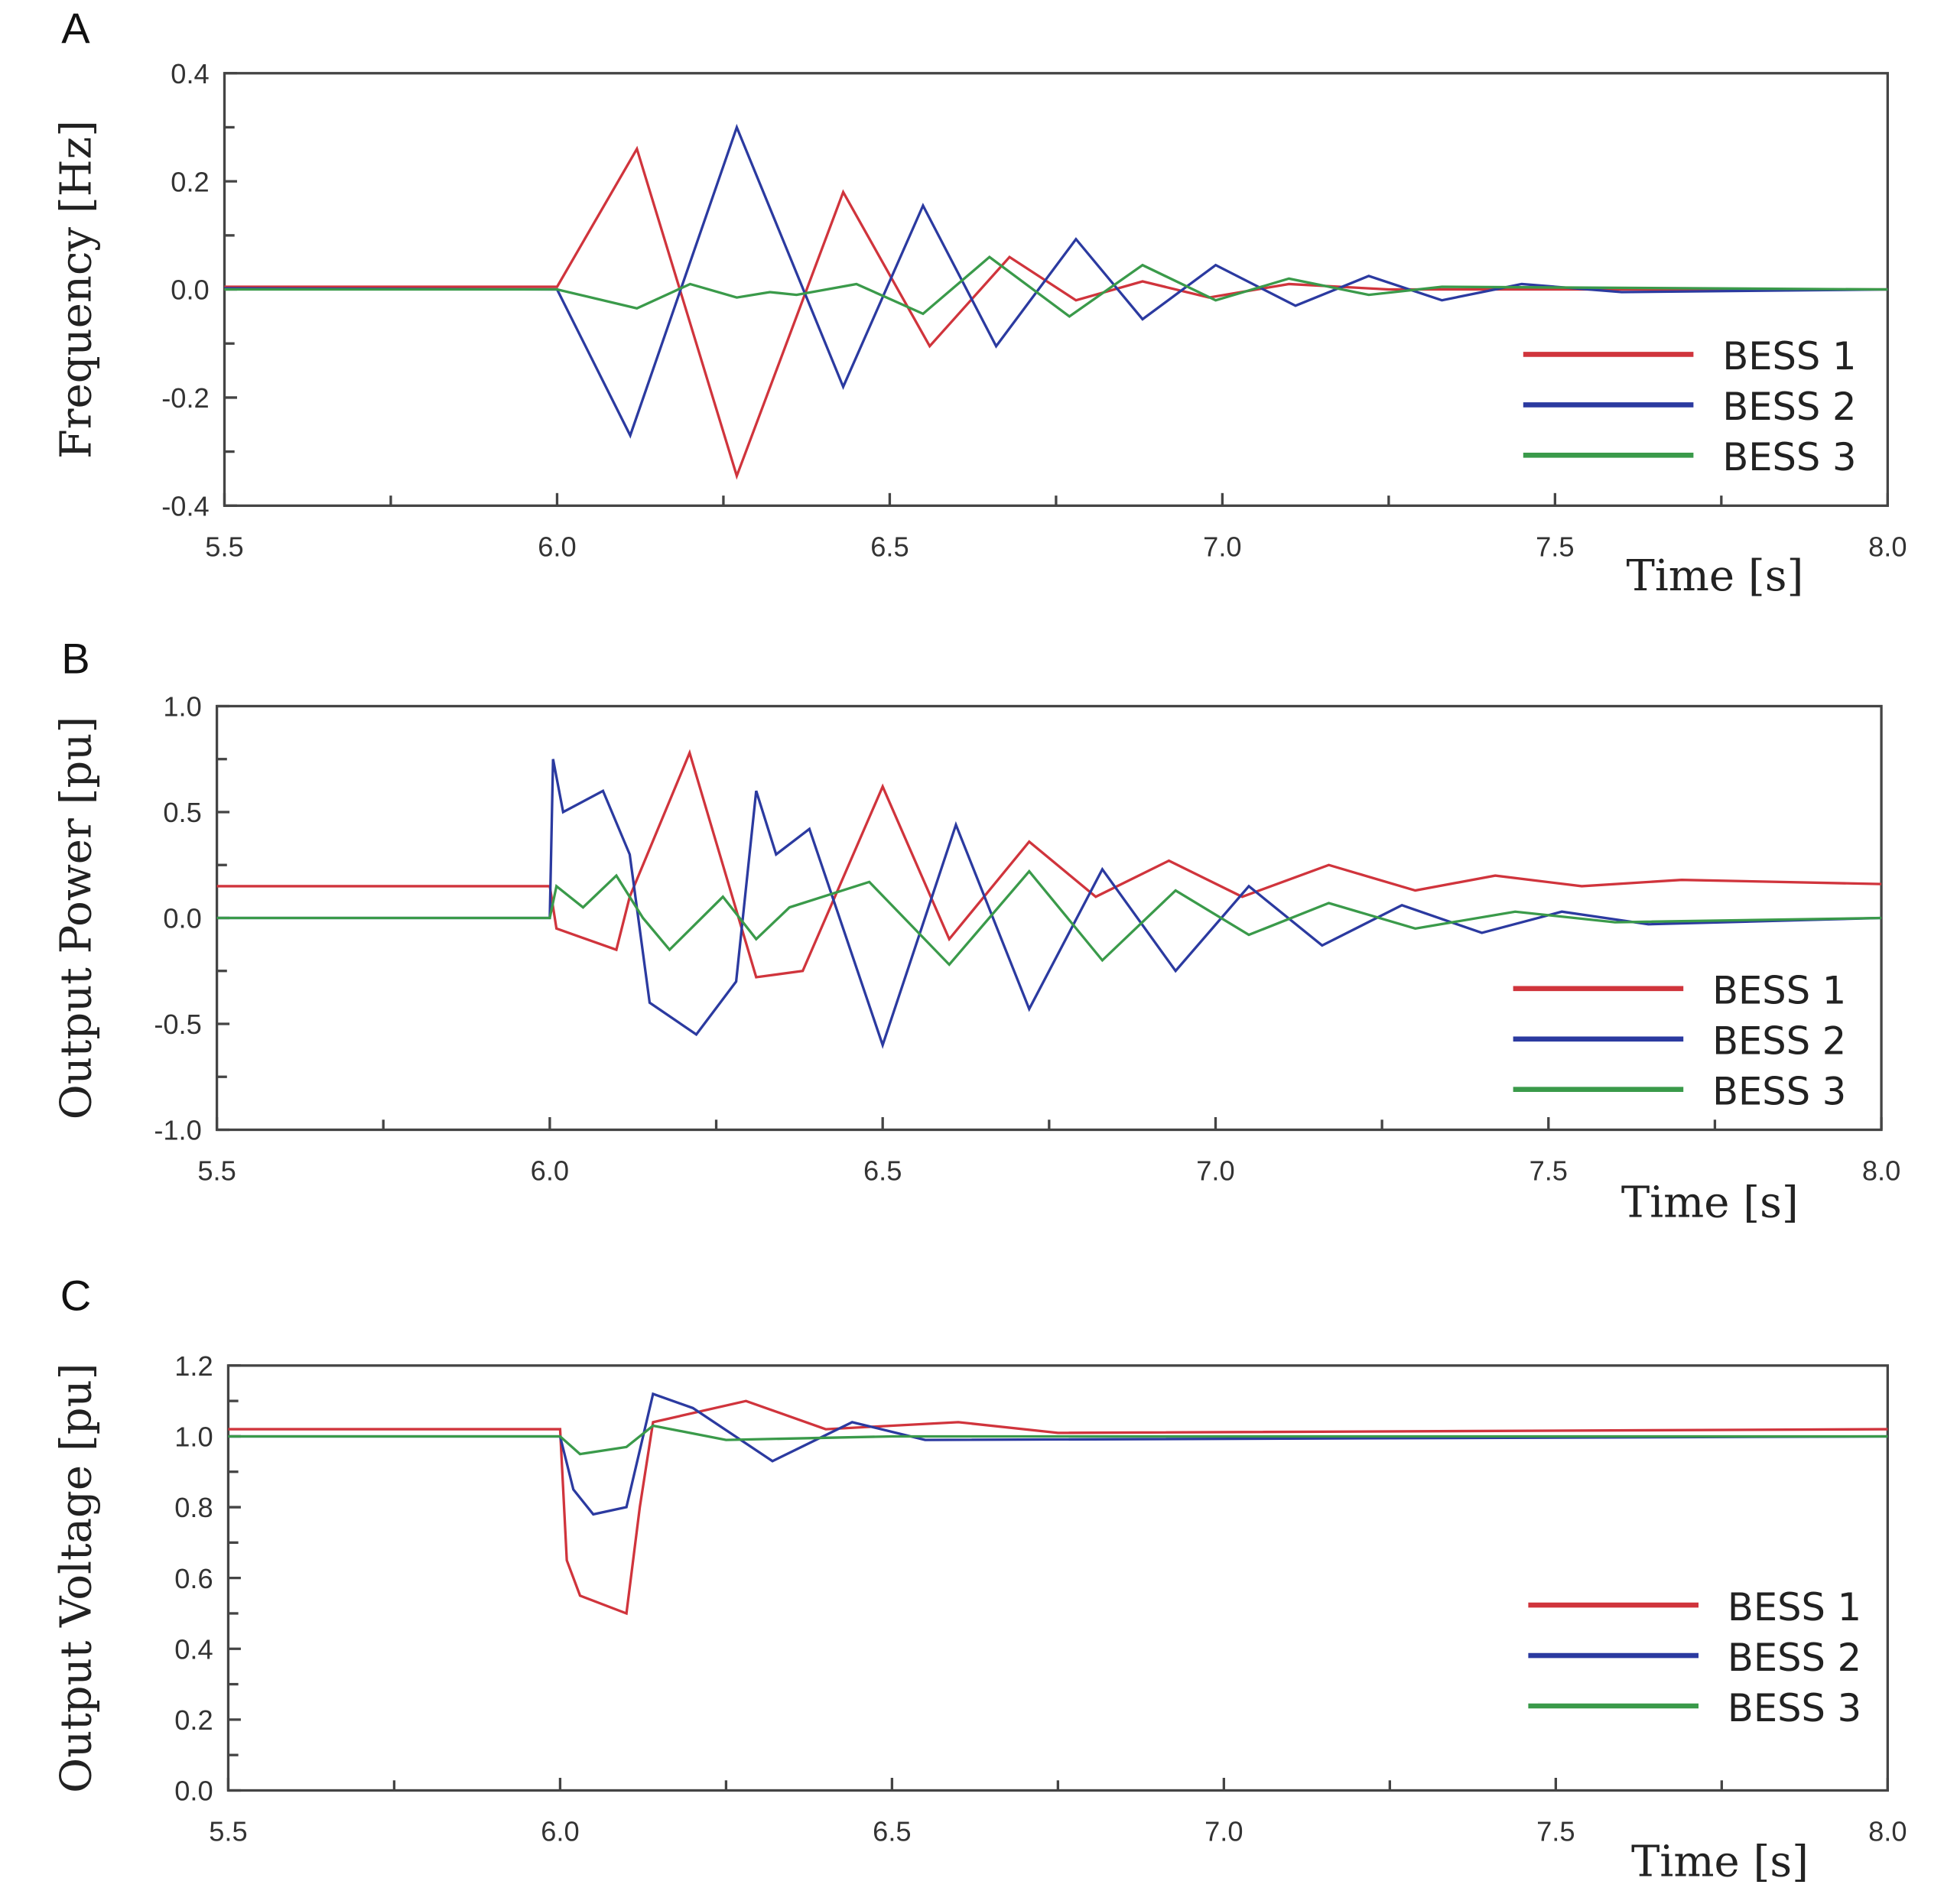 This screenshot has height=1904, width=1957. What do you see at coordinates (75, 28) in the screenshot?
I see `panel-label: A` at bounding box center [75, 28].